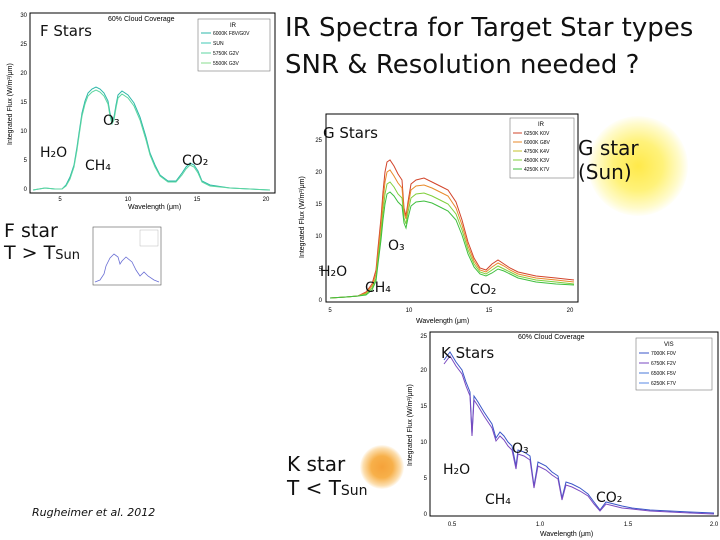 The height and width of the screenshot is (540, 720). Describe the element at coordinates (226, 54) in the screenshot. I see `f-legend-item: 5750K G2V` at that location.